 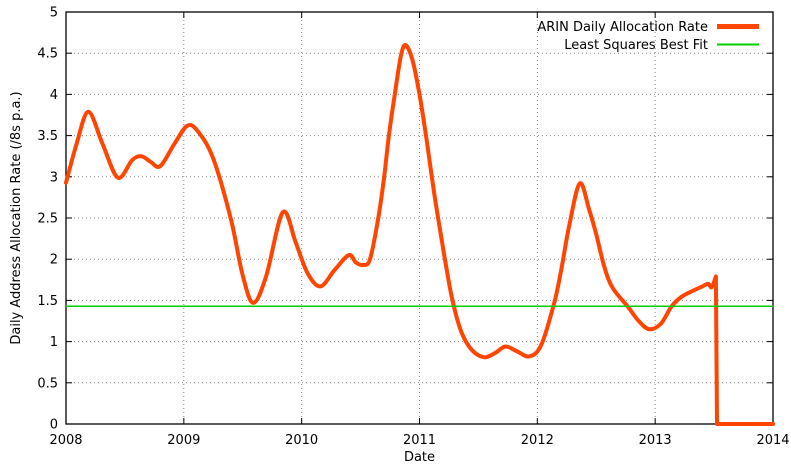 What do you see at coordinates (16, 217) in the screenshot?
I see `y-axis-title: Daily Address Allocation Rate (/8s p.a.)` at bounding box center [16, 217].